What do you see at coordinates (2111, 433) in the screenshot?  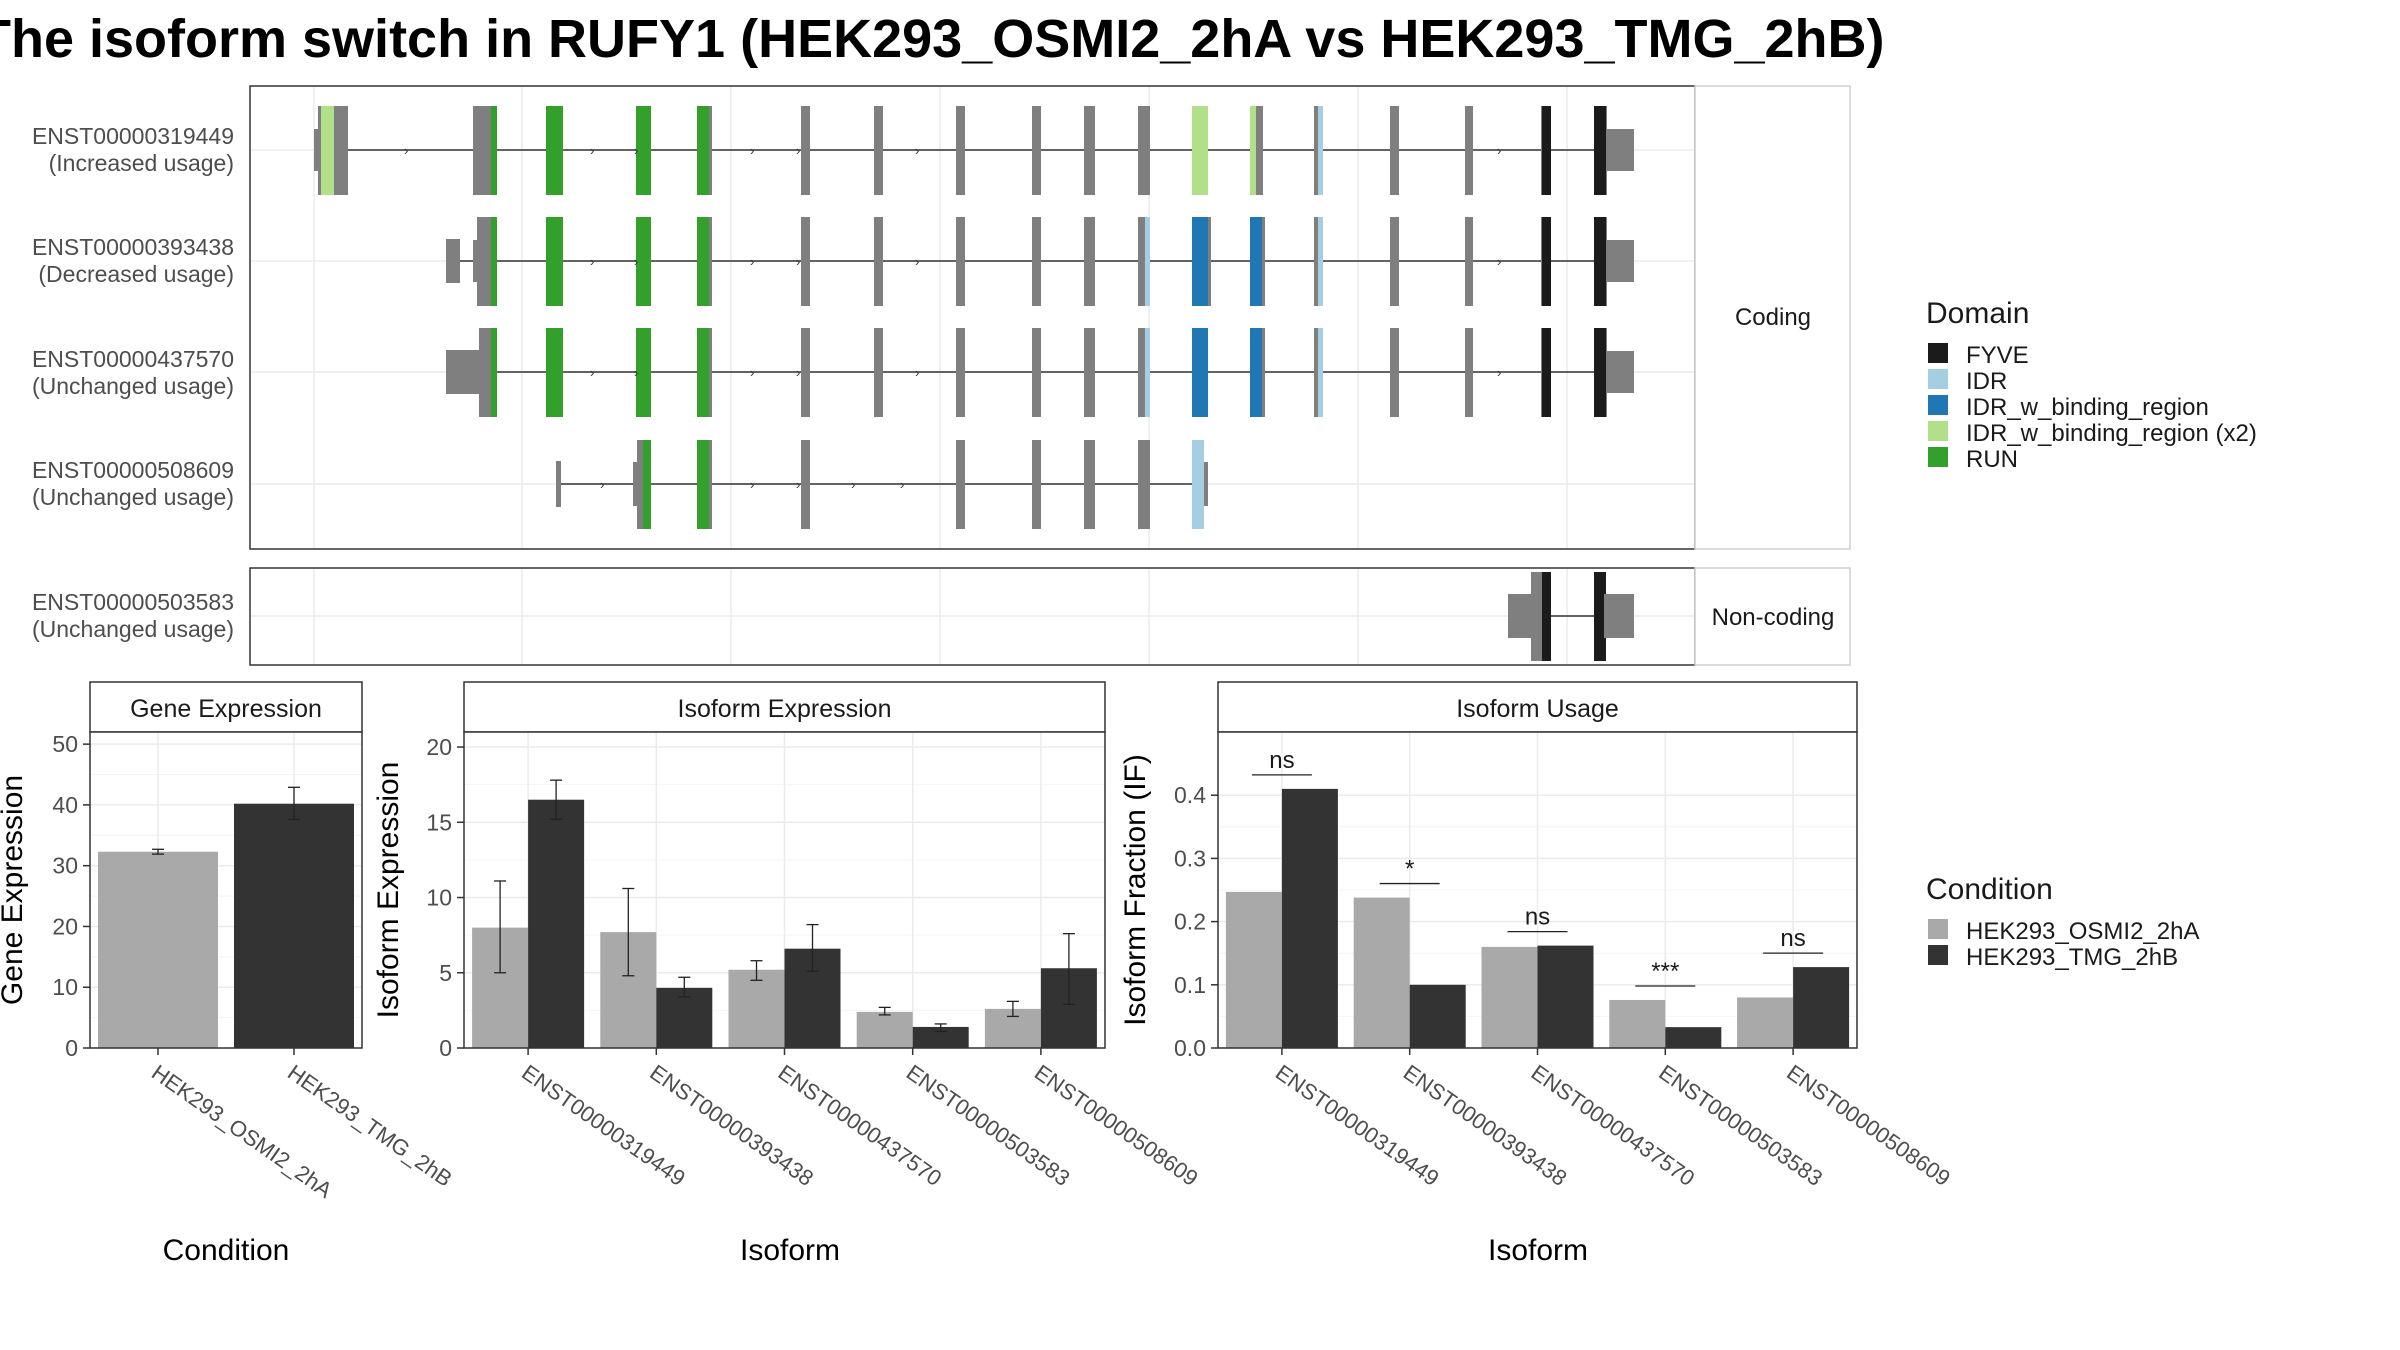 I see `legend-label-idr-binding-x2: IDR_w_binding_region (x2)` at bounding box center [2111, 433].